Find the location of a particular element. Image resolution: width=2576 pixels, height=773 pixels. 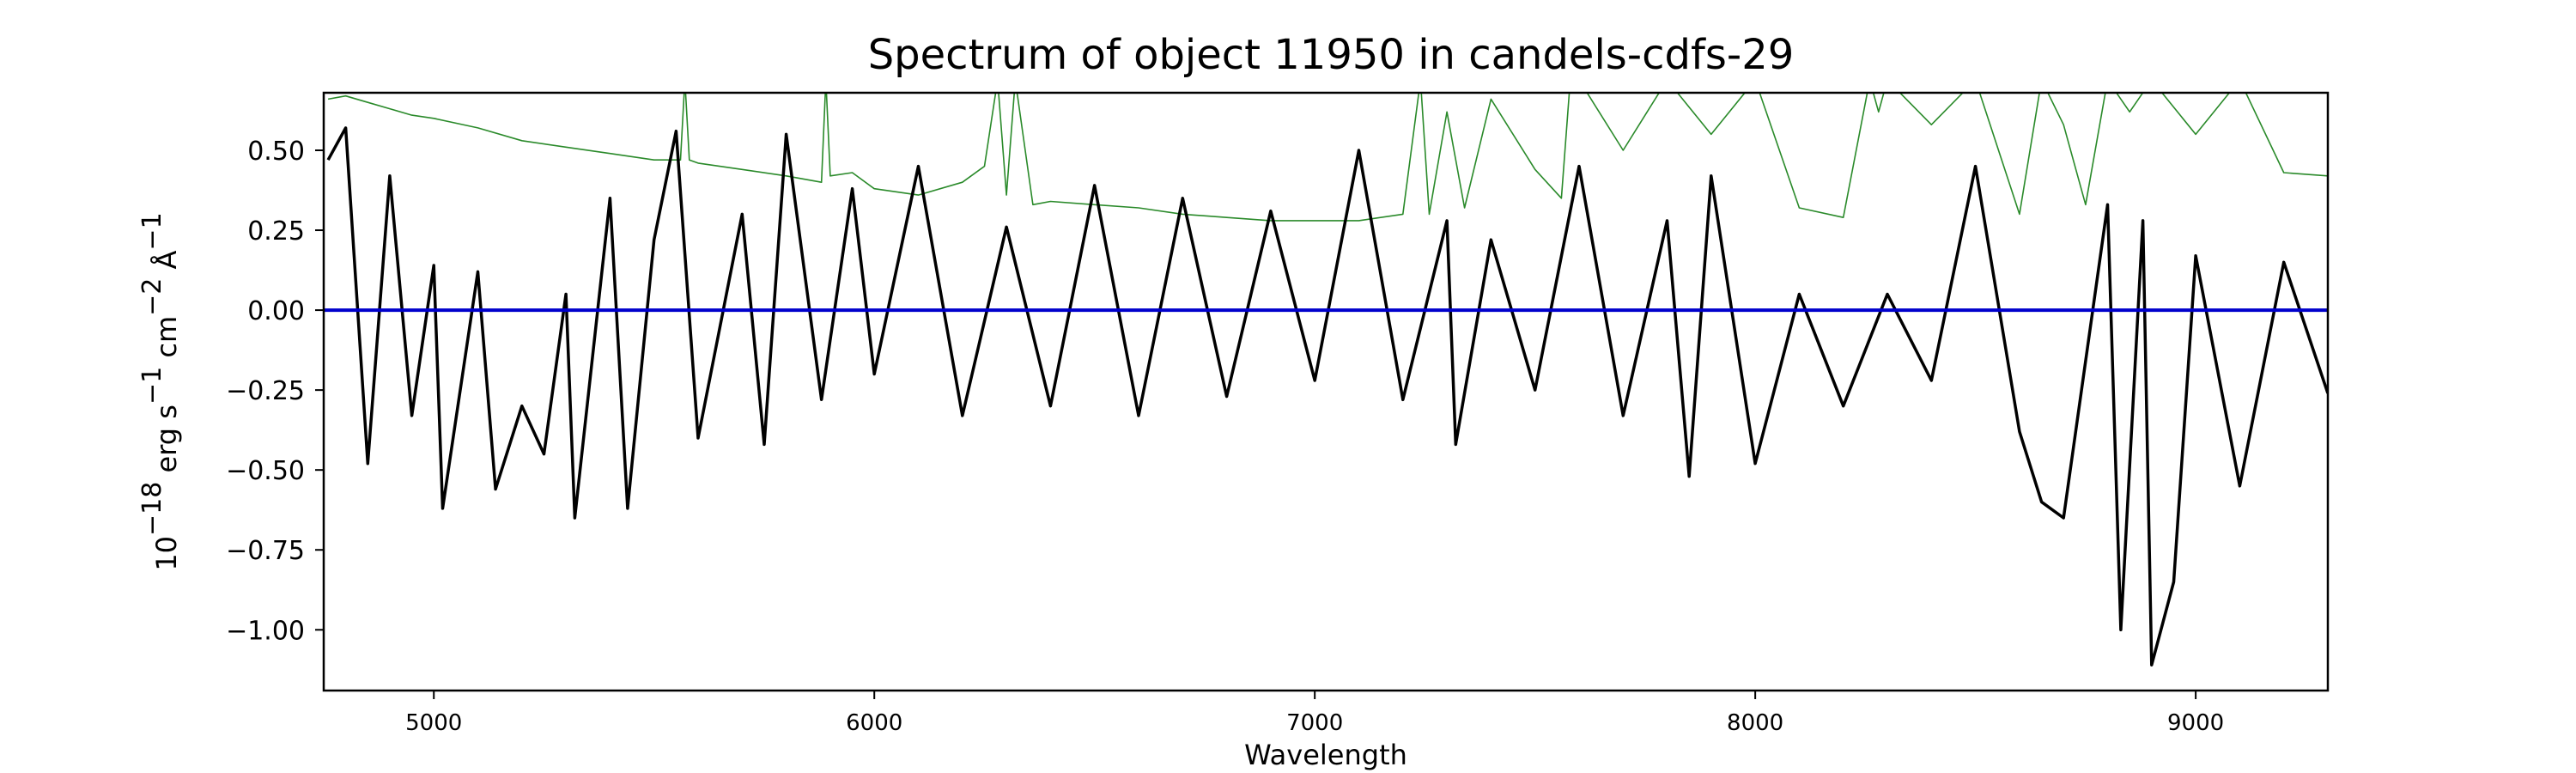

y-axis: 0.50 0.25 0.00 −0.25 −0.50 −0.75 −1.00 is located at coordinates (275, 391).